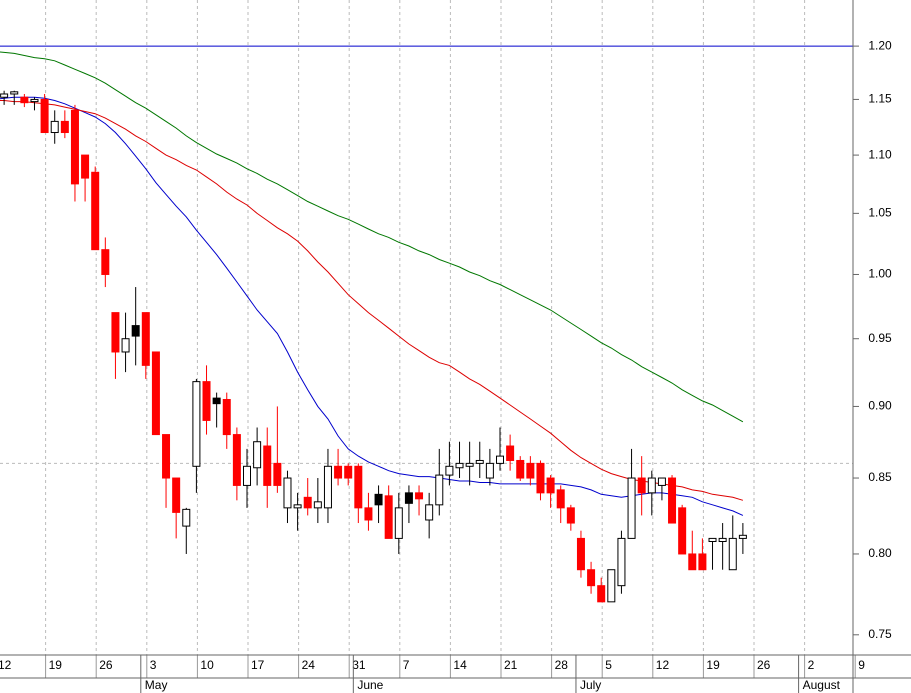 Image resolution: width=911 pixels, height=693 pixels. Describe the element at coordinates (406, 665) in the screenshot. I see `x-tick-label: 7` at that location.